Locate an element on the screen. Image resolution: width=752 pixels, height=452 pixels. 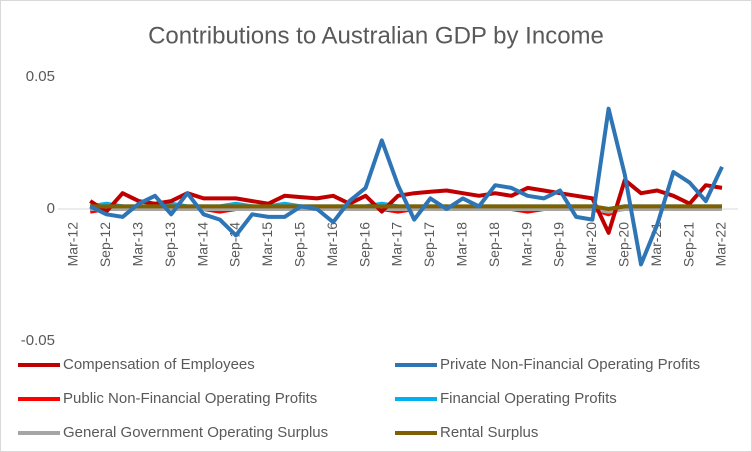
x-tick-label: Sep-20 is located at coordinates (624, 244).